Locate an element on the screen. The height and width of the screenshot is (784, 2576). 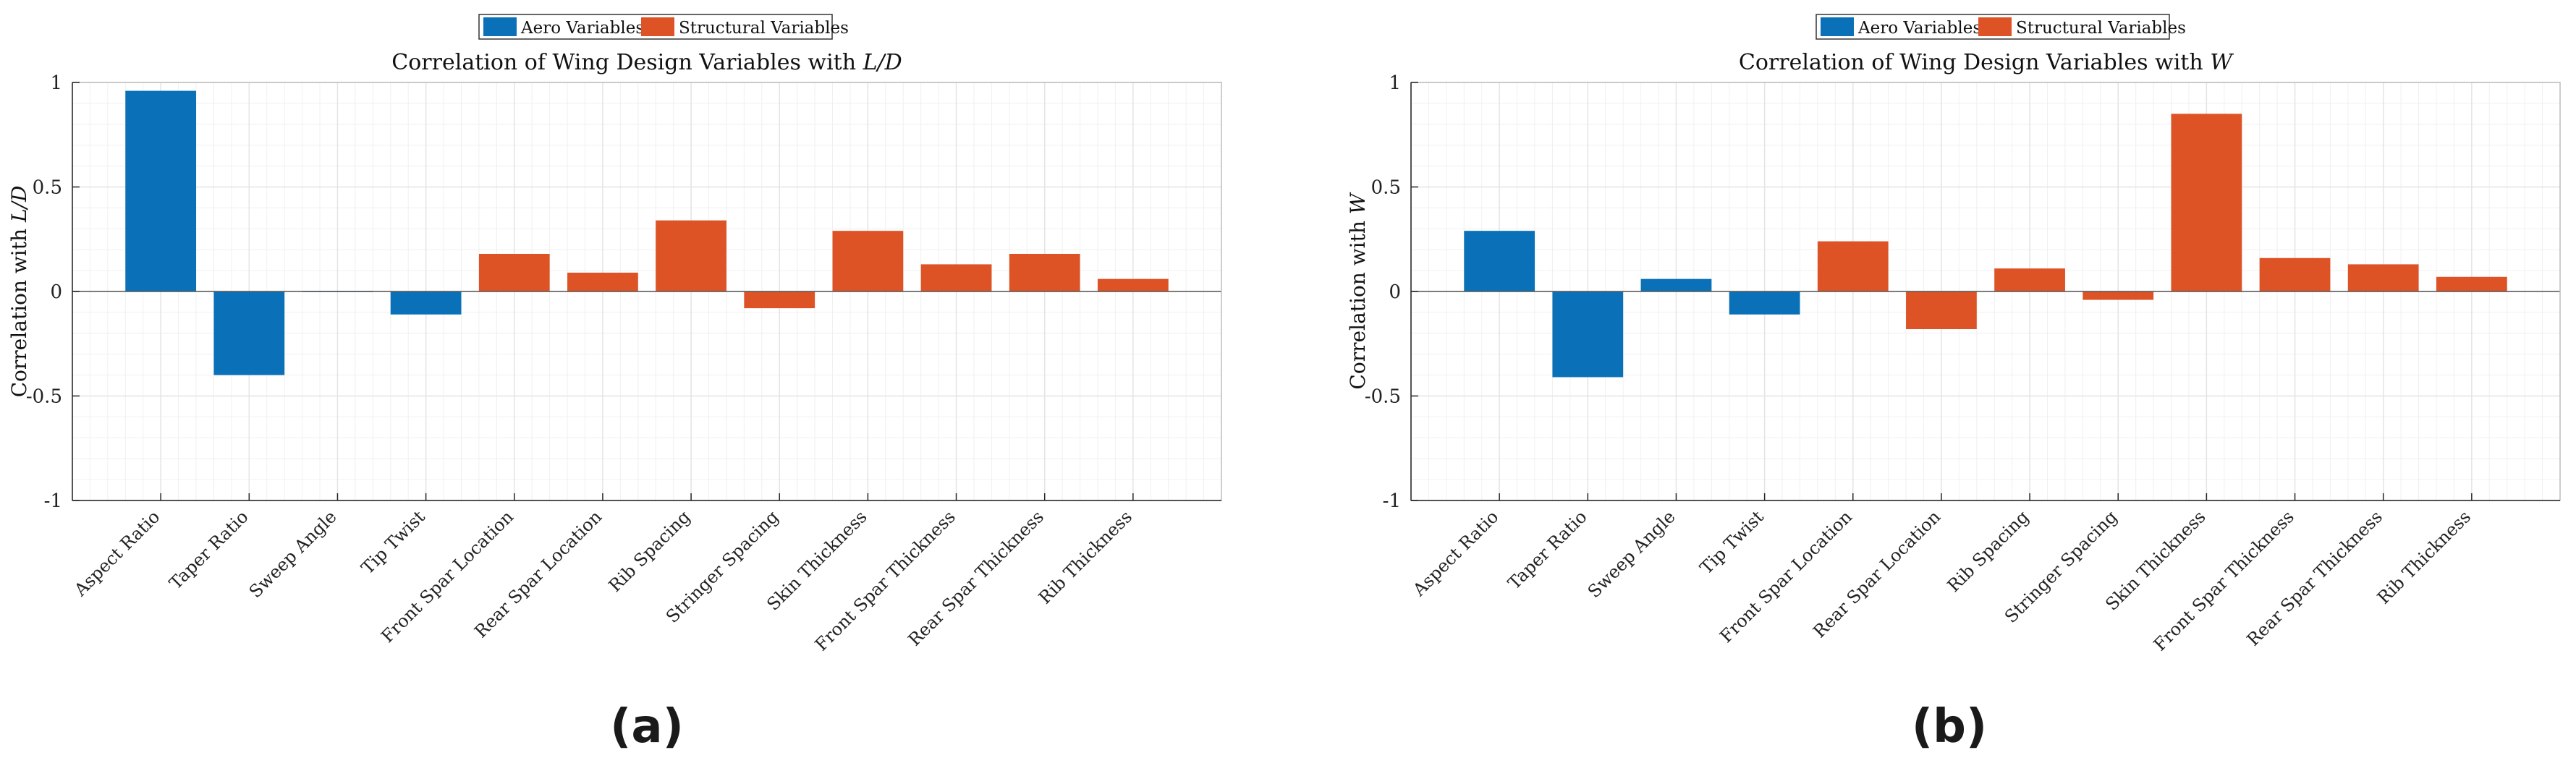
y-axis-label: Correlation with W is located at coordinates (1358, 290).